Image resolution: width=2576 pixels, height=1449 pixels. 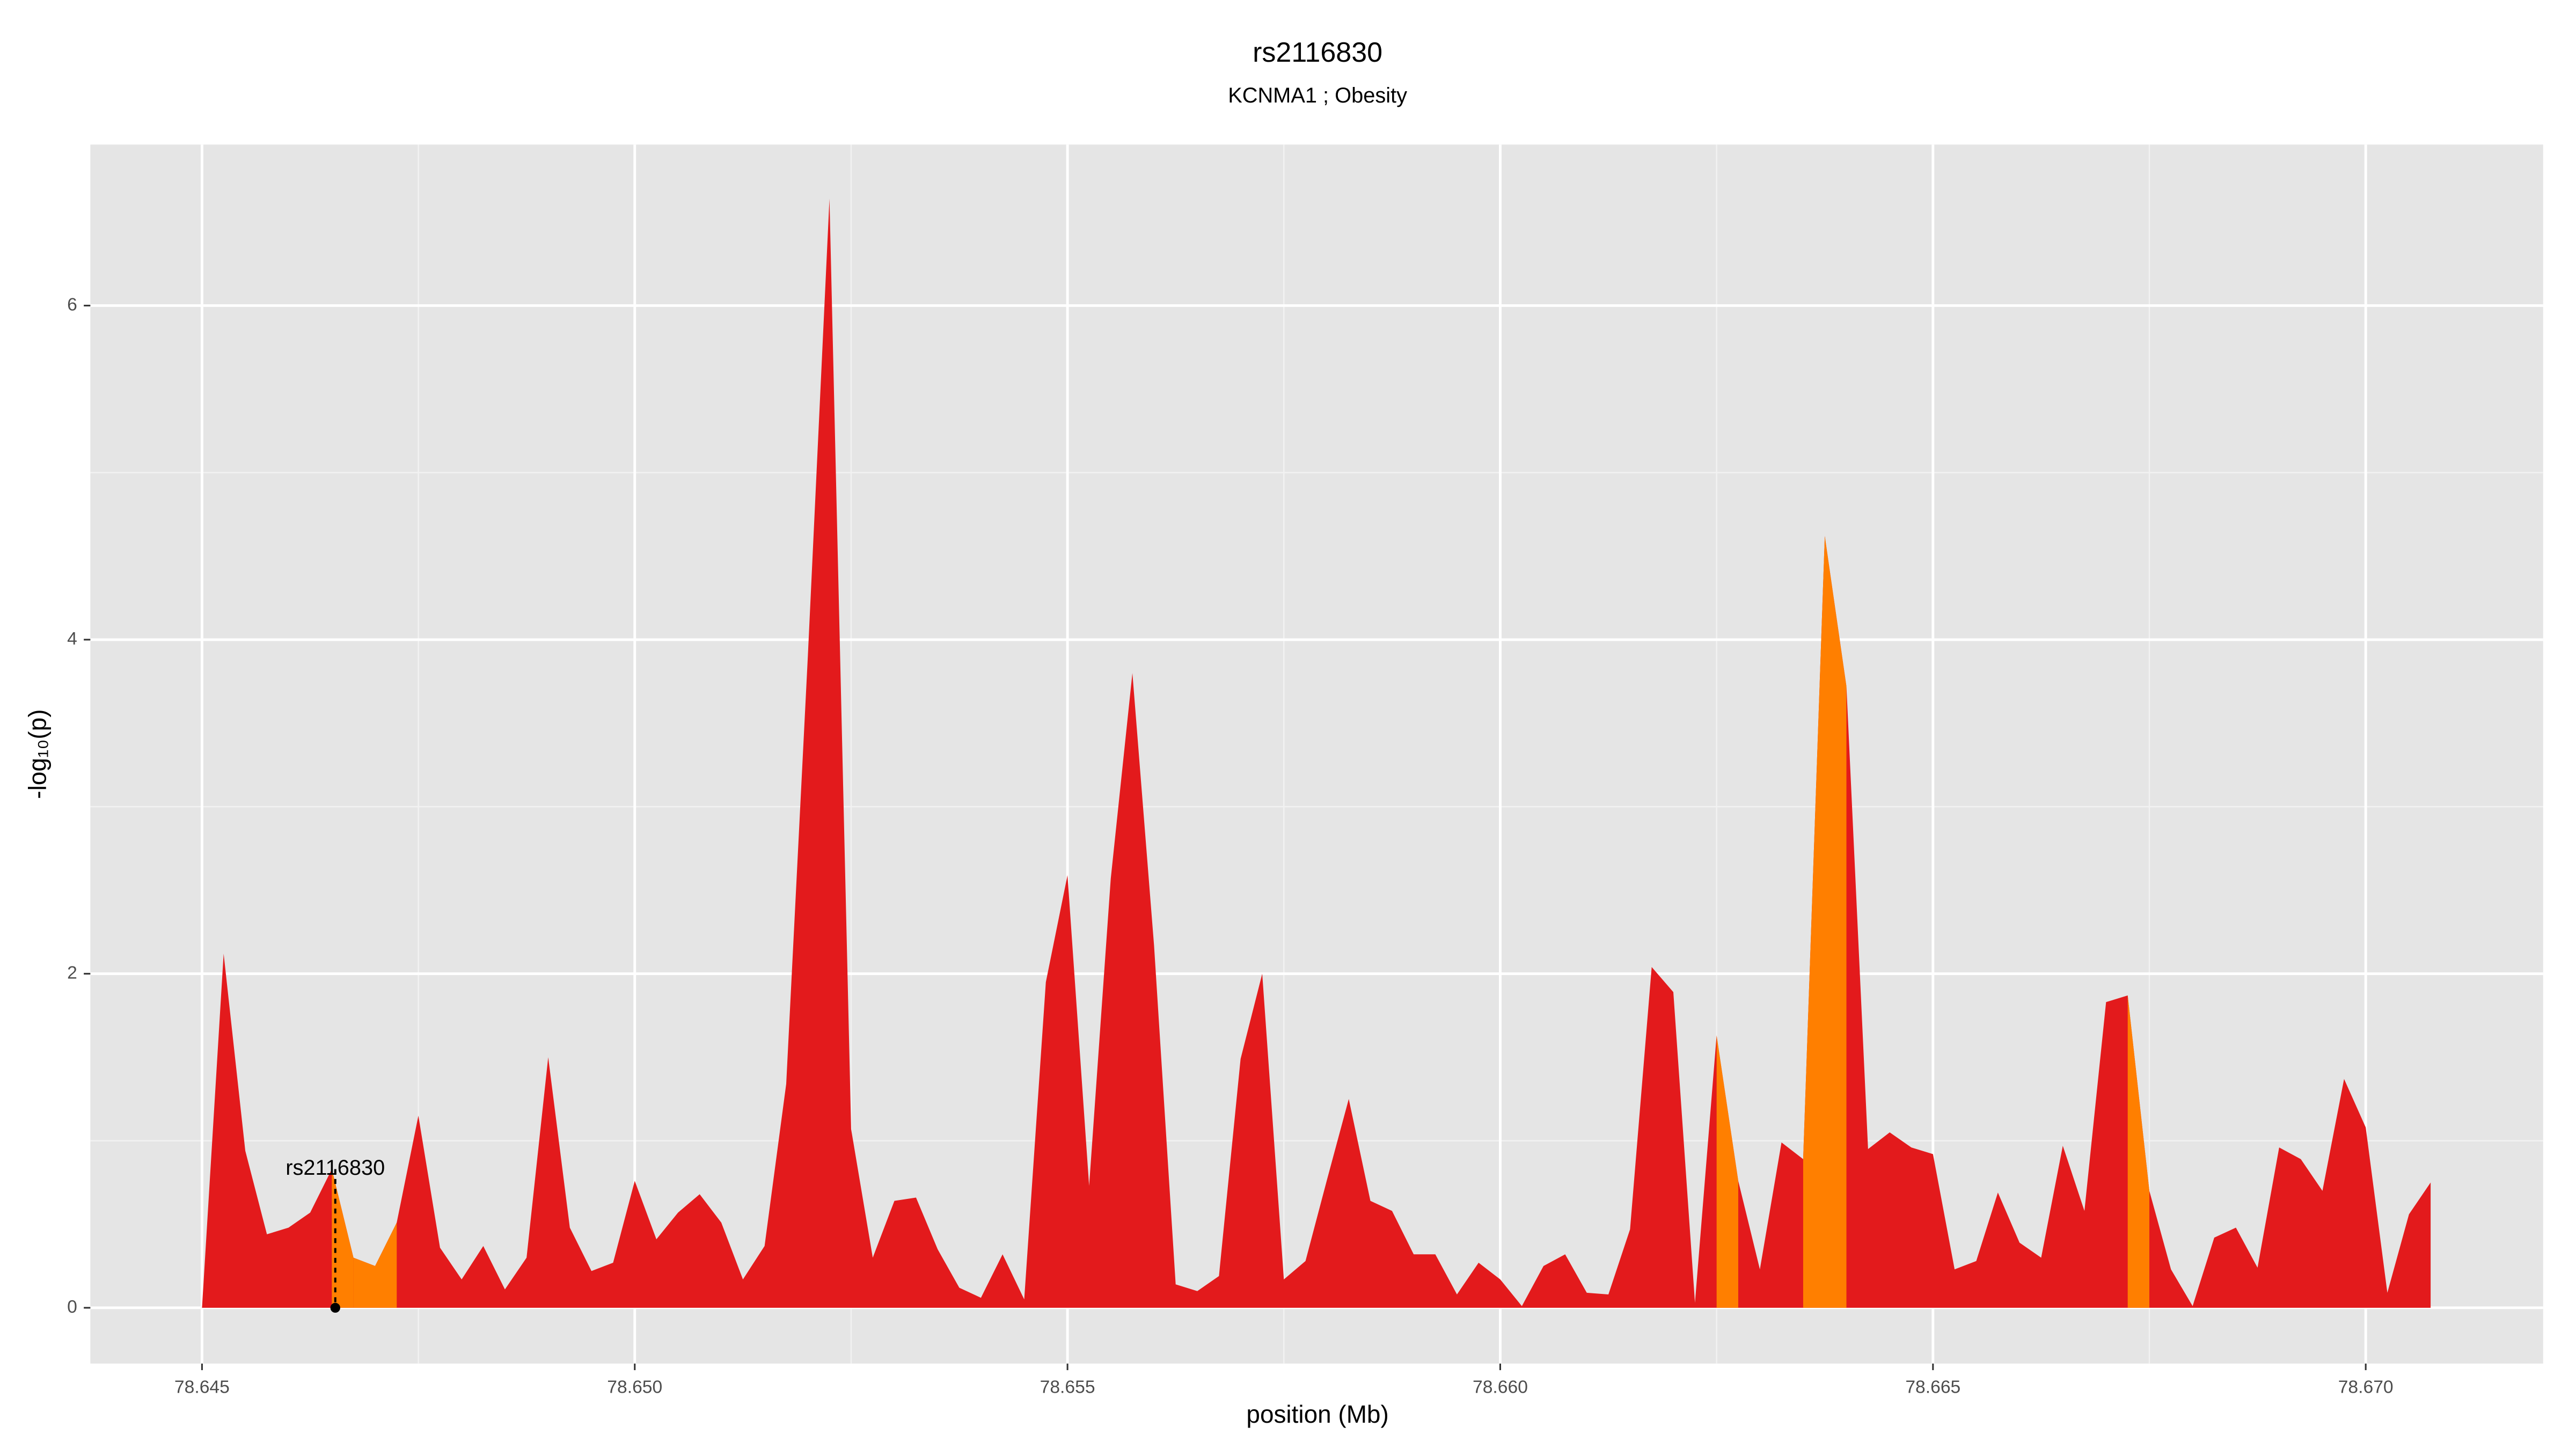 I want to click on x-tick-label: 78.645, so click(x=202, y=1387).